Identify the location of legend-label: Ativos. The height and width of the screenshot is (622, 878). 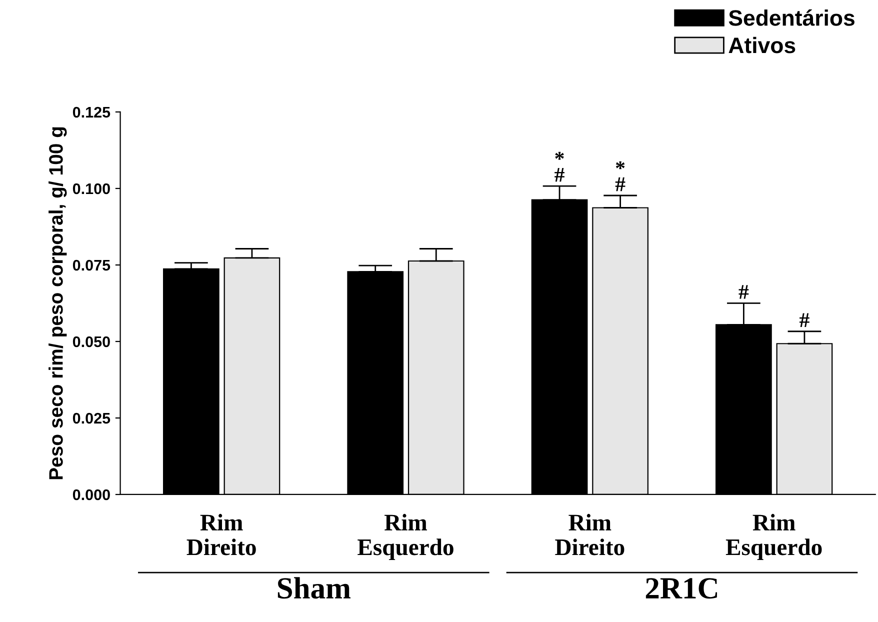
(762, 45).